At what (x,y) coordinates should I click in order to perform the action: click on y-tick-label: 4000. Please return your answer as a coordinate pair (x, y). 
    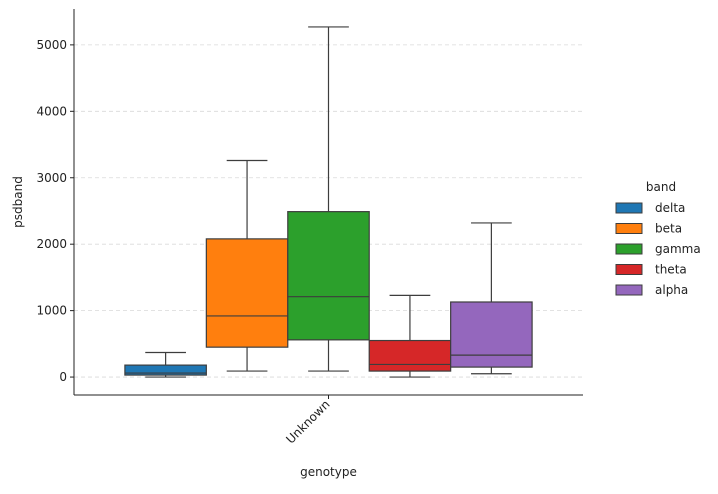
    Looking at the image, I should click on (51, 111).